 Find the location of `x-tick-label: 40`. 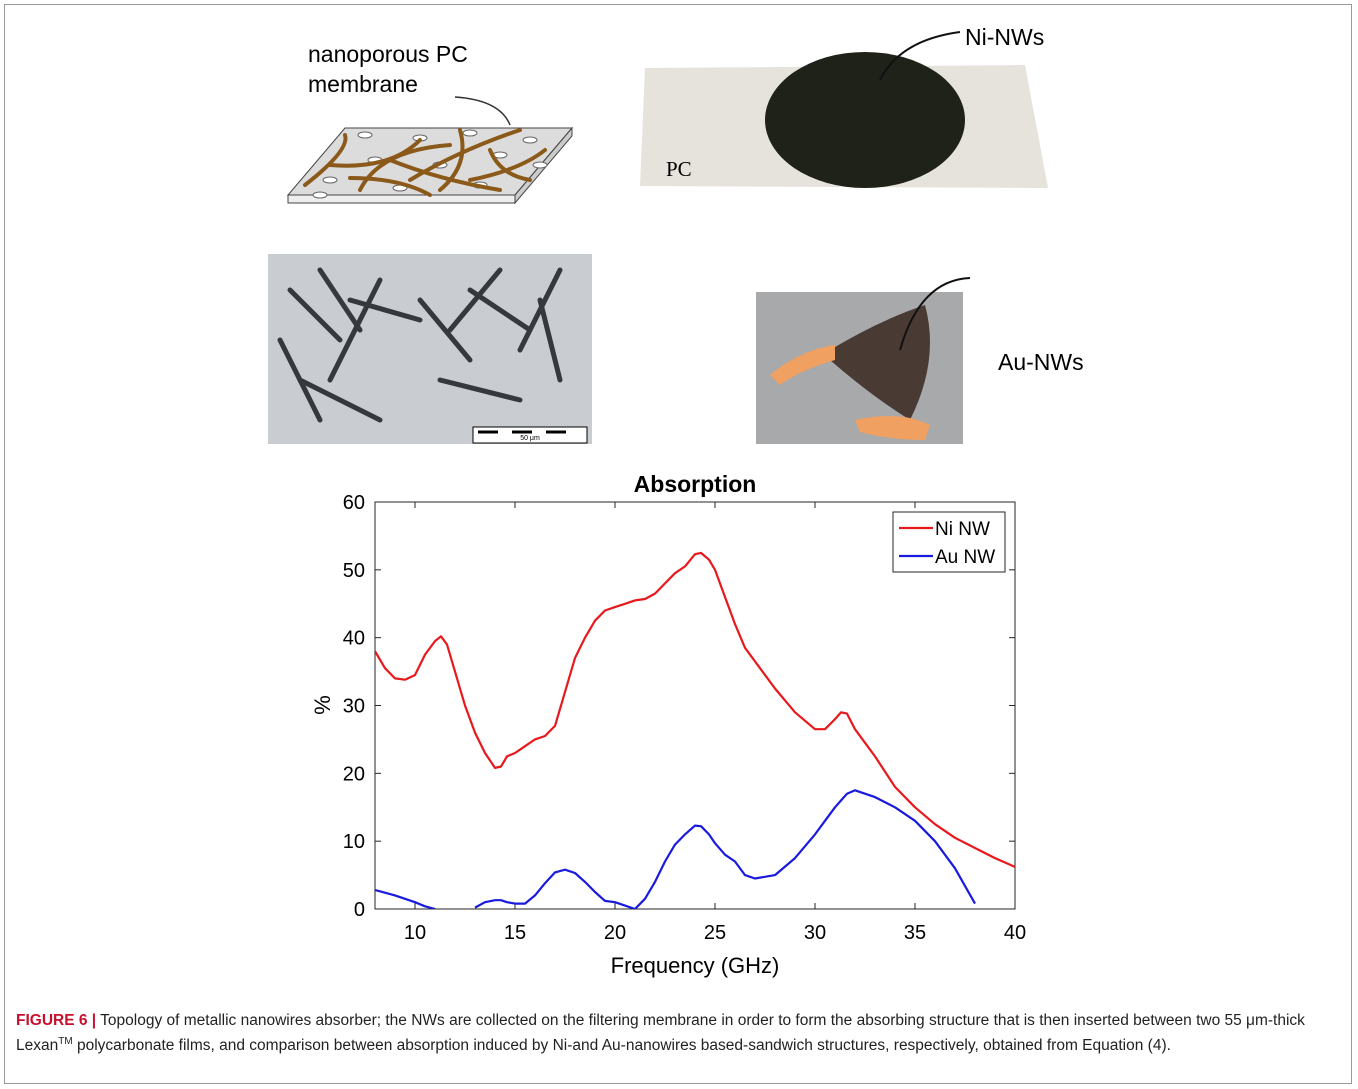

x-tick-label: 40 is located at coordinates (1015, 933).